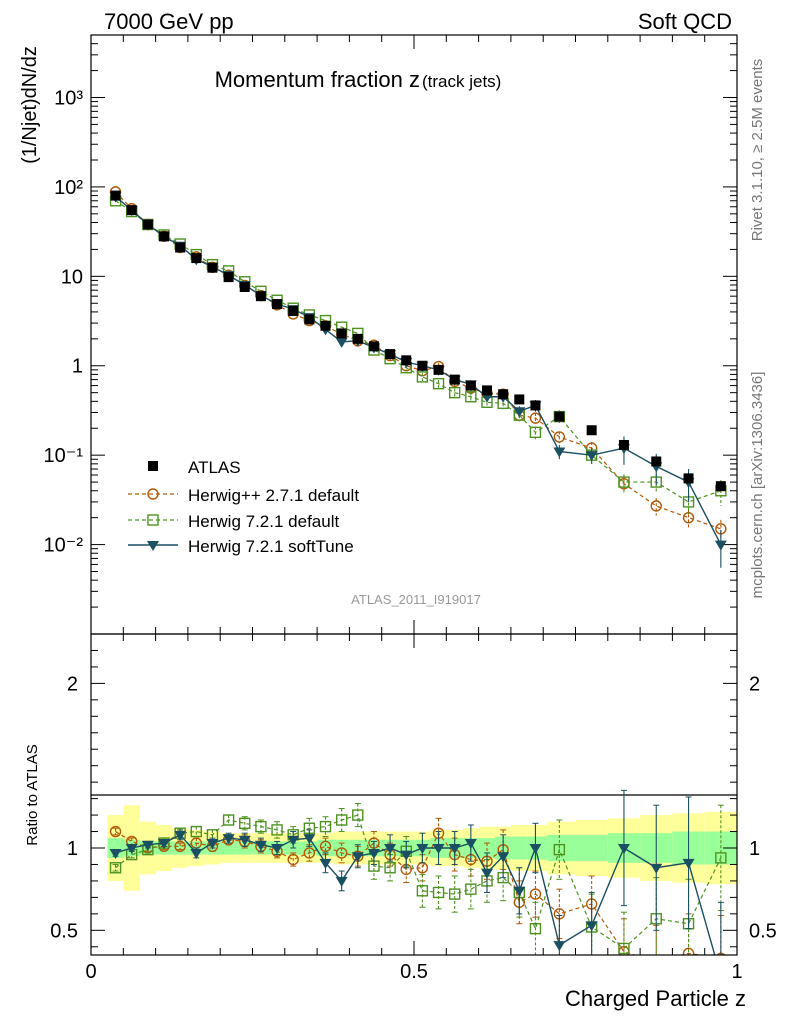 Image resolution: width=786 pixels, height=1024 pixels. I want to click on x-tick-label: 1, so click(736, 972).